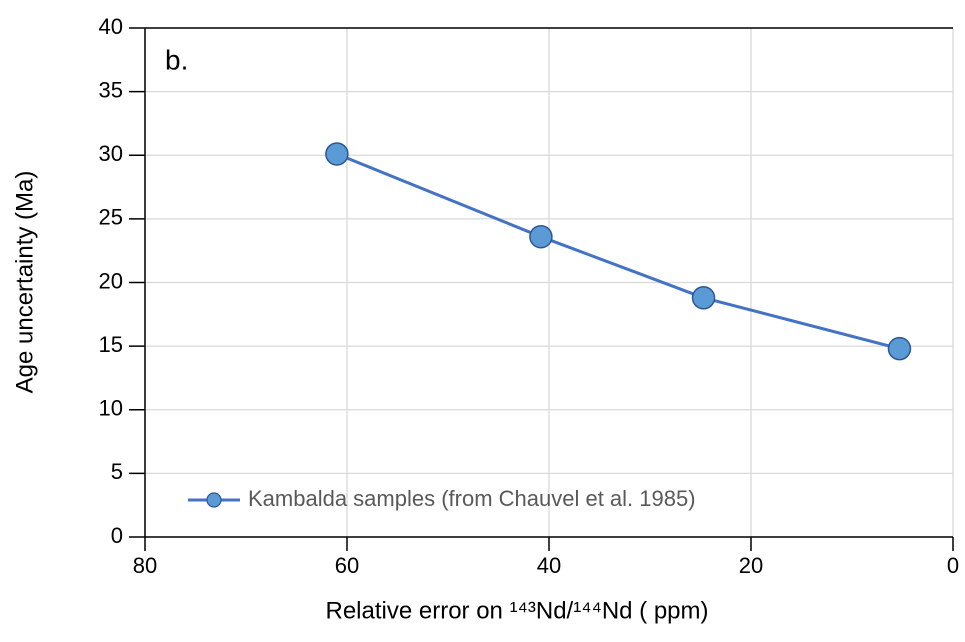 Image resolution: width=965 pixels, height=642 pixels. I want to click on y-tick-label: 5, so click(117, 471).